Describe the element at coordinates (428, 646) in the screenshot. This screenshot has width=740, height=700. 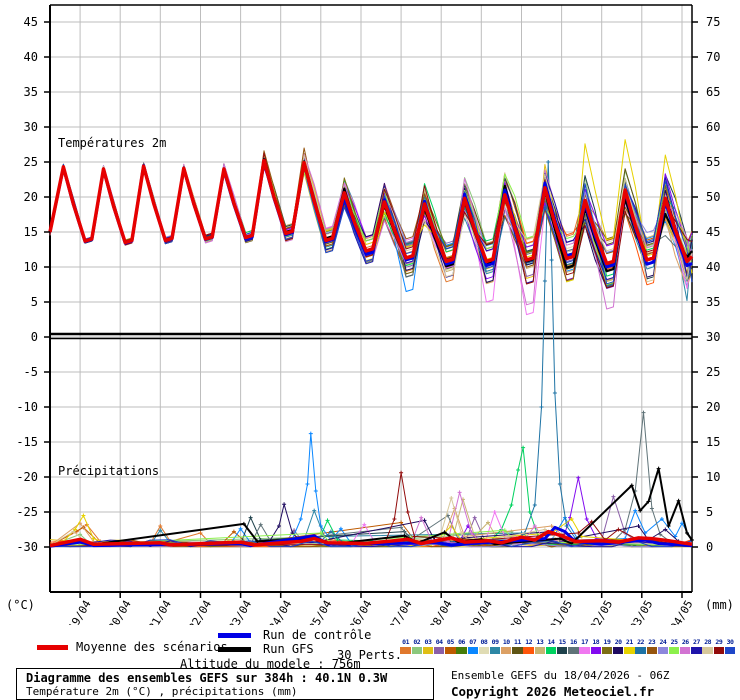
I see `pert-03: 03` at that location.